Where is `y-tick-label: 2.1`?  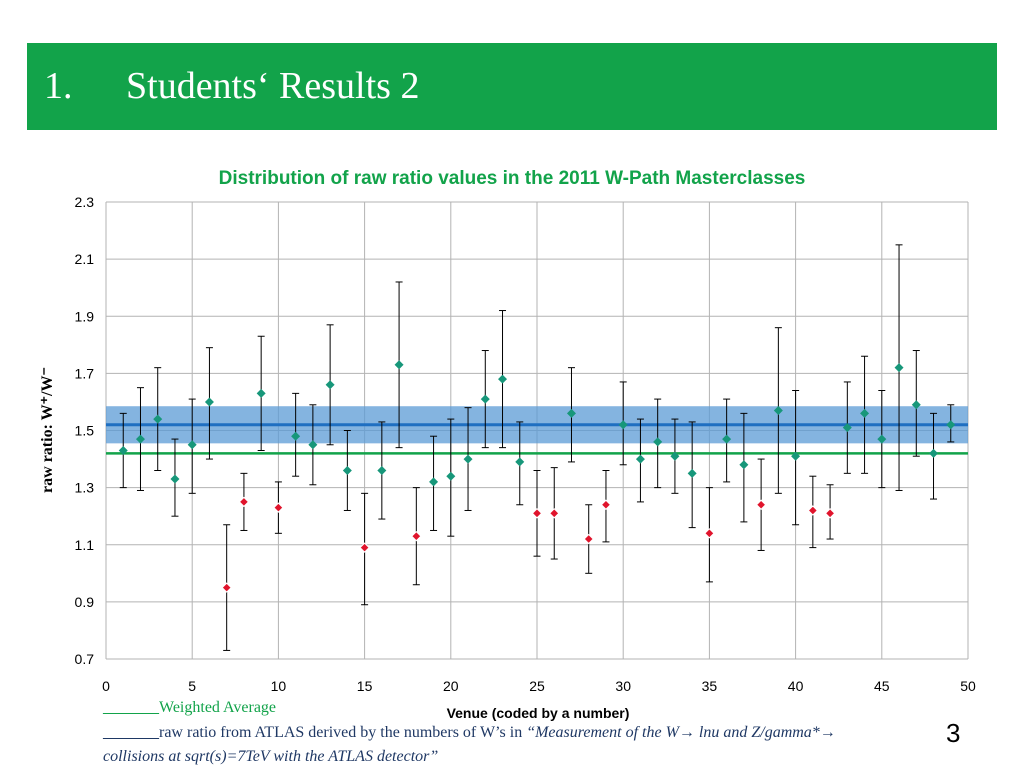
y-tick-label: 2.1 is located at coordinates (85, 259).